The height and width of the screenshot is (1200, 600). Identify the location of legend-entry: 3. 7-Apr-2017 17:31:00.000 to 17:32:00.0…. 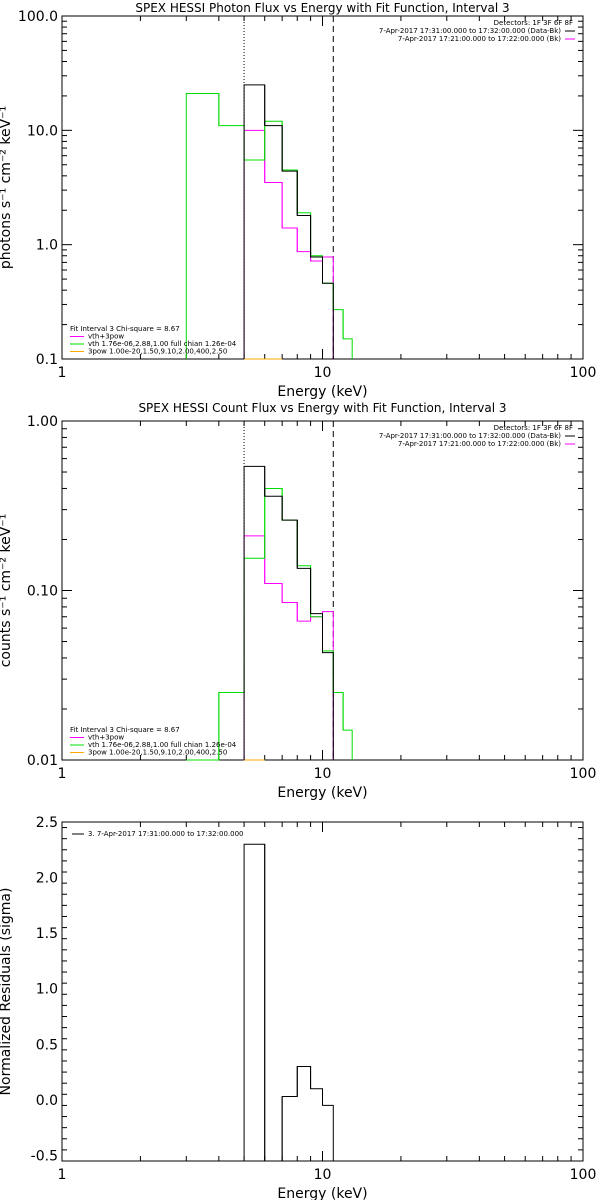
(165, 834).